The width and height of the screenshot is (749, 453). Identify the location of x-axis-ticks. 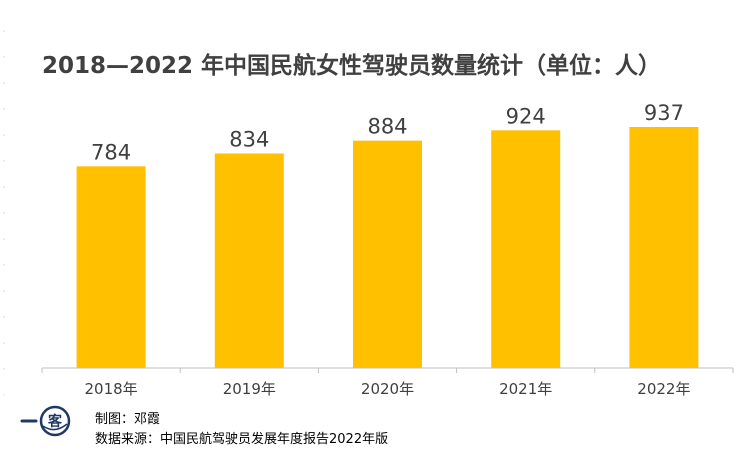
(387, 370).